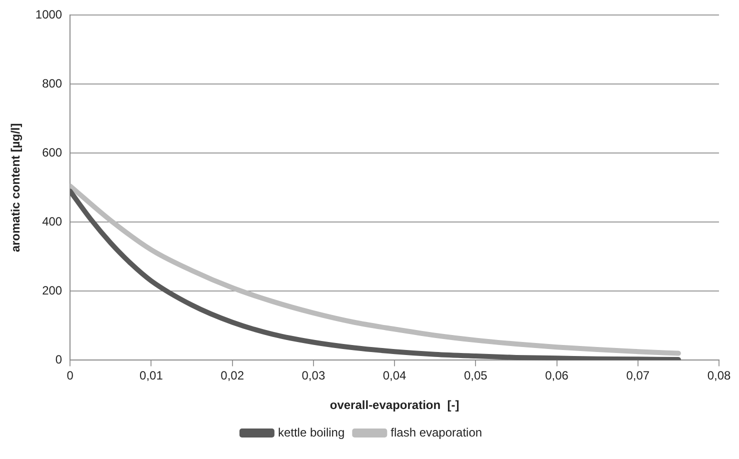  I want to click on legend-label: flash evaporation, so click(436, 432).